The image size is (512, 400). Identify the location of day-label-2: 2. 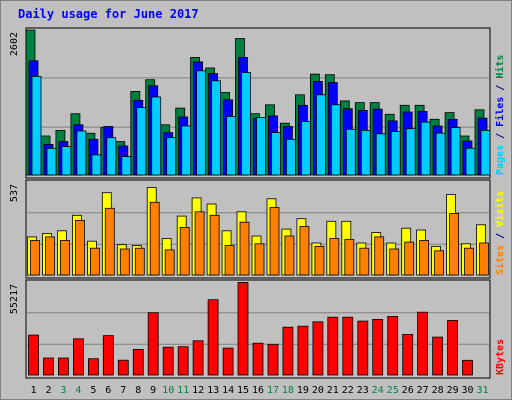
(48, 390).